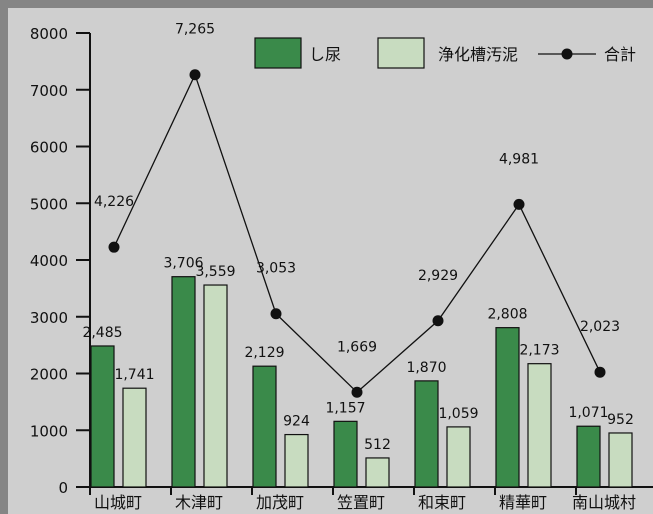  What do you see at coordinates (276, 269) in the screenshot?
I see `data-label-total: 3,053` at bounding box center [276, 269].